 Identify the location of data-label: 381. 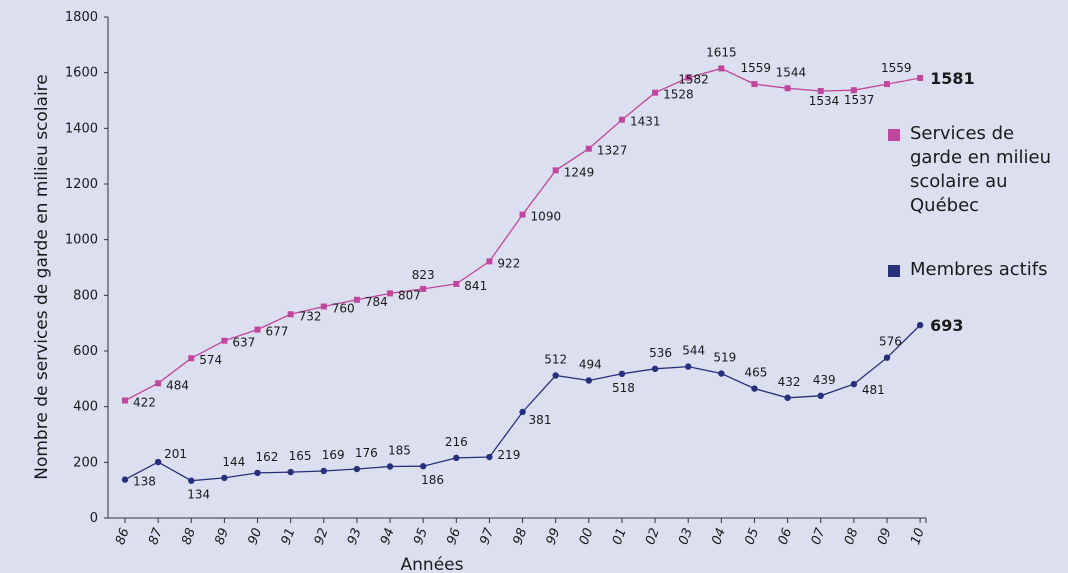
(540, 420).